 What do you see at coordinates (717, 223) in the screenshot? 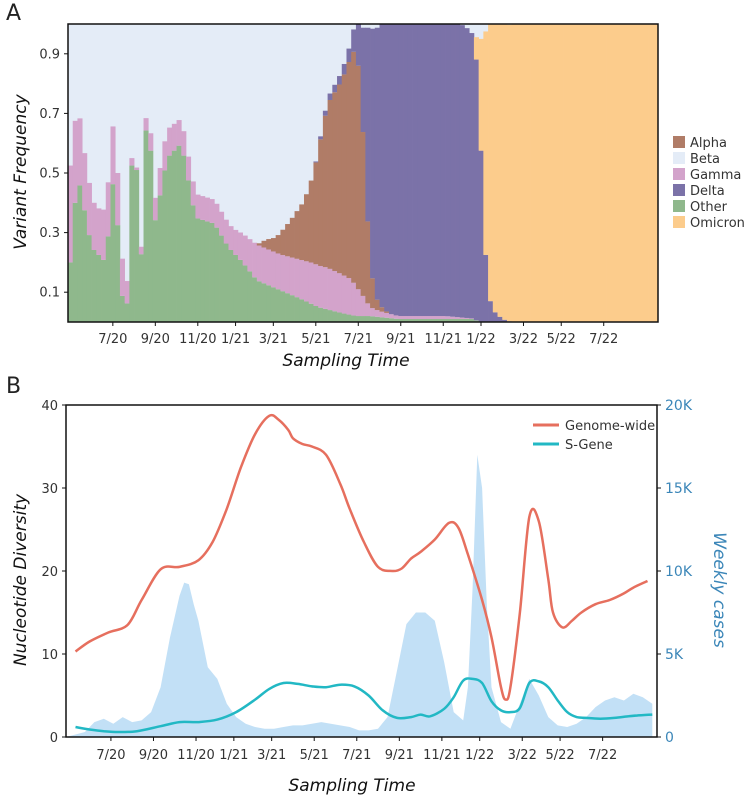
I see `legend-label-omicron: Omicron` at bounding box center [717, 223].